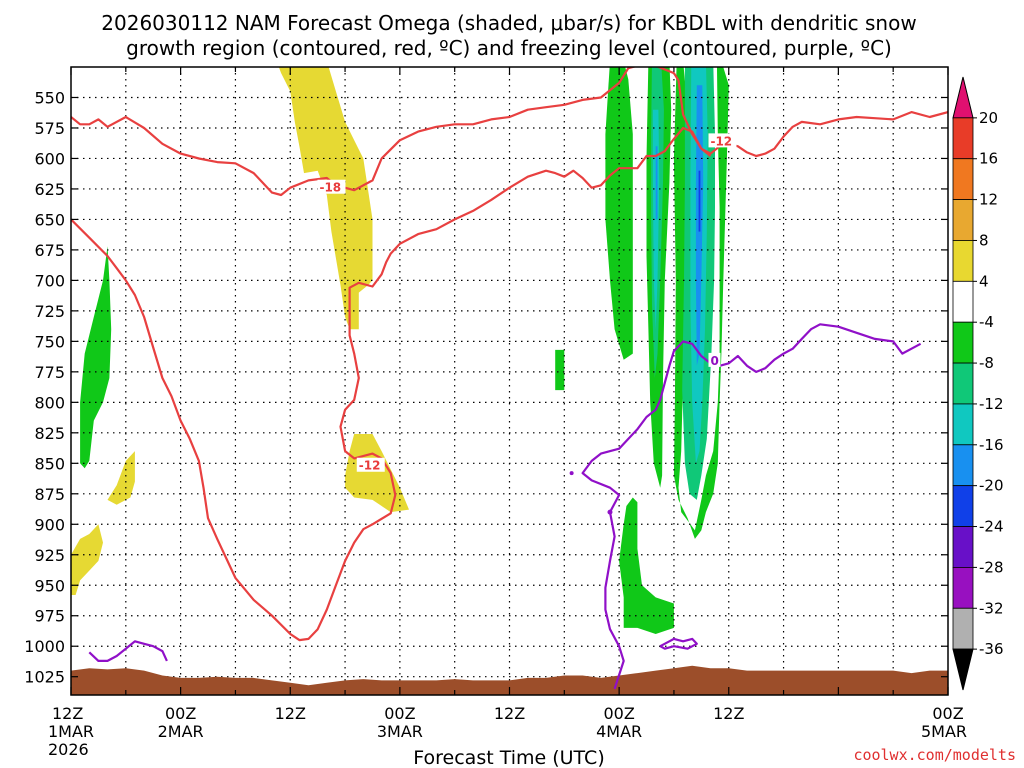  Describe the element at coordinates (49, 250) in the screenshot. I see `y-tick-label-675: 675` at that location.